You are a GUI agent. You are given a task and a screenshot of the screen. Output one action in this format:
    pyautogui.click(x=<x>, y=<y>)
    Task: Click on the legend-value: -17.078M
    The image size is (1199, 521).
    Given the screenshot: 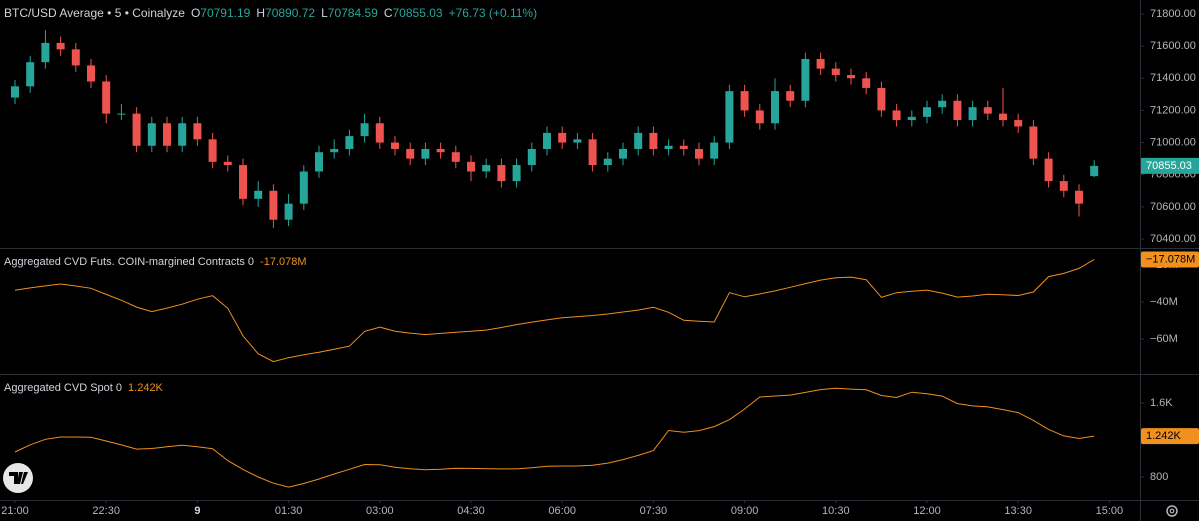 What is the action you would take?
    pyautogui.click(x=283, y=262)
    